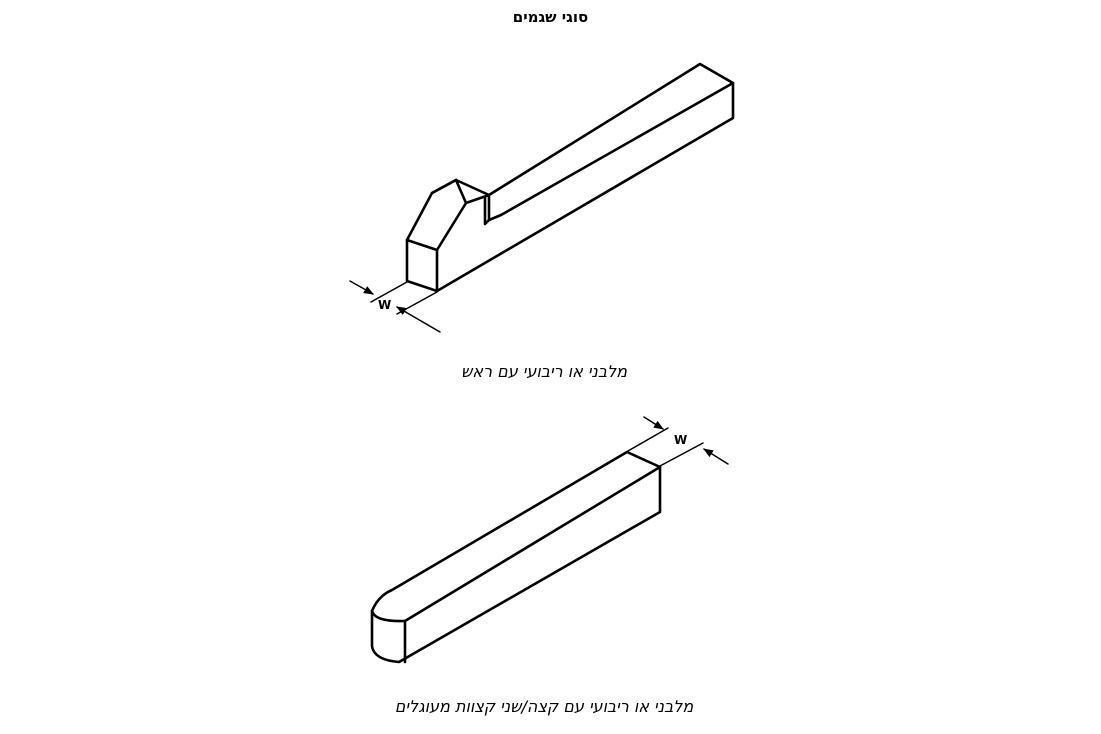 The height and width of the screenshot is (734, 1101). Describe the element at coordinates (544, 371) in the screenshot. I see `figure-caption: מלבני או ריבועי עם ראש` at that location.